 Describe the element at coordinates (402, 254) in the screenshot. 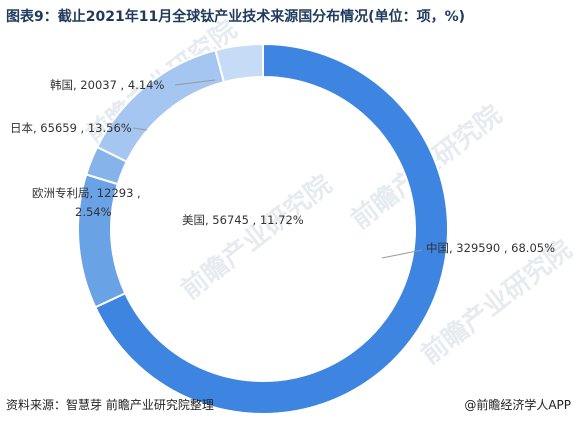

I see `leader-line-china` at that location.